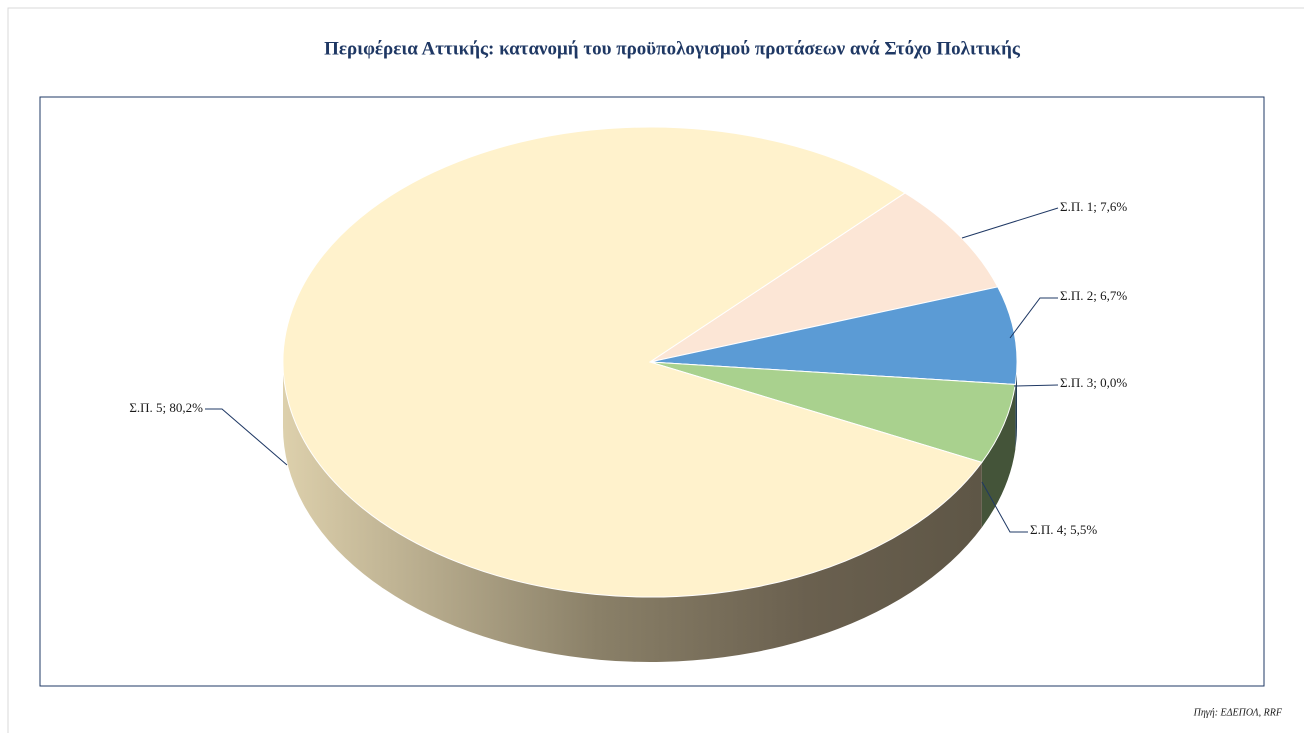 This screenshot has width=1304, height=733. What do you see at coordinates (1093, 382) in the screenshot?
I see `data-label: Σ.Π. 3; 0,0%` at bounding box center [1093, 382].